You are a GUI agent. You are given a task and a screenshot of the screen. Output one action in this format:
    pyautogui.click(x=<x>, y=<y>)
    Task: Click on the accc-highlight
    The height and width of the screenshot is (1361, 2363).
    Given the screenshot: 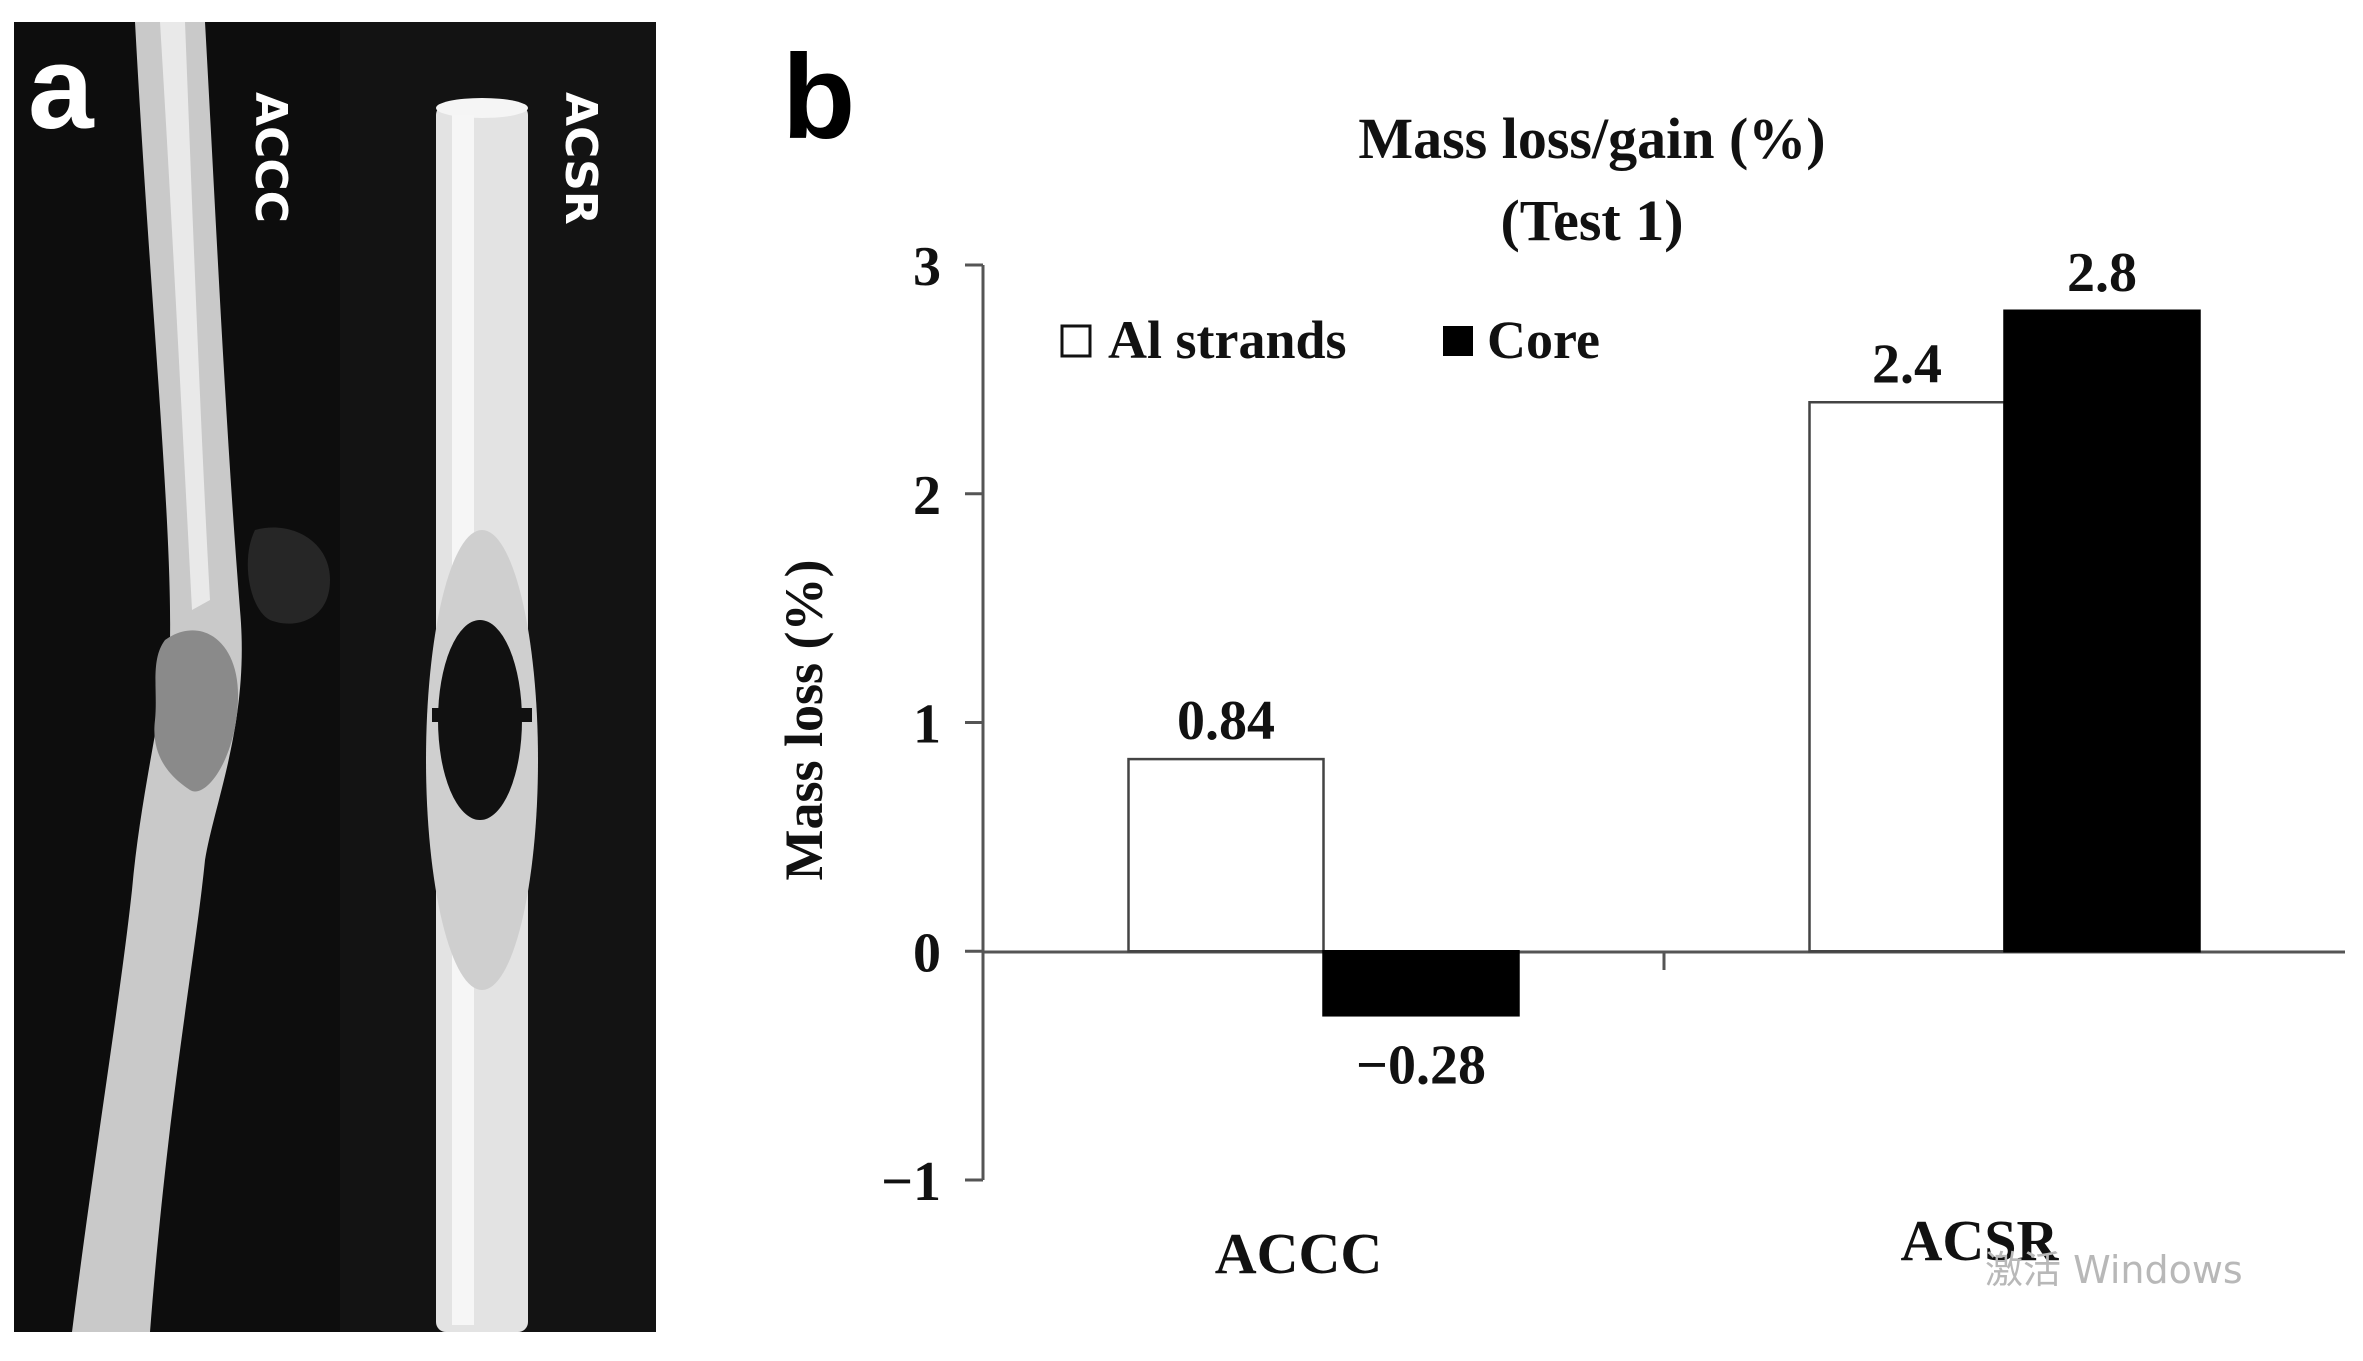 What is the action you would take?
    pyautogui.click(x=185, y=316)
    